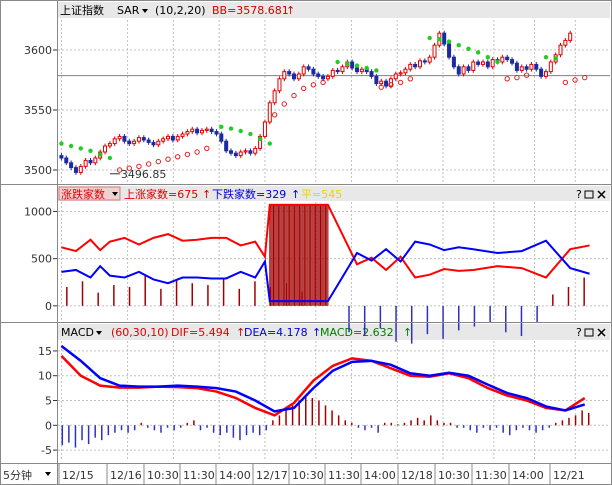 Image resolution: width=612 pixels, height=485 pixels. What do you see at coordinates (48, 474) in the screenshot?
I see `period-dropdown-icon` at bounding box center [48, 474].